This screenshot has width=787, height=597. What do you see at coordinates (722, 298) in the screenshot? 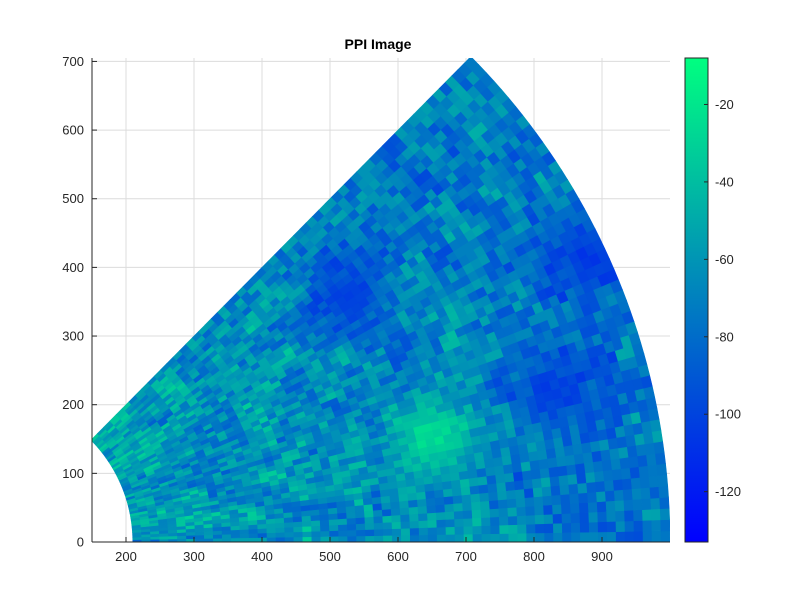
I see `colorbar-ticks: -20 -40 -60 -80 -100 -120` at bounding box center [722, 298].